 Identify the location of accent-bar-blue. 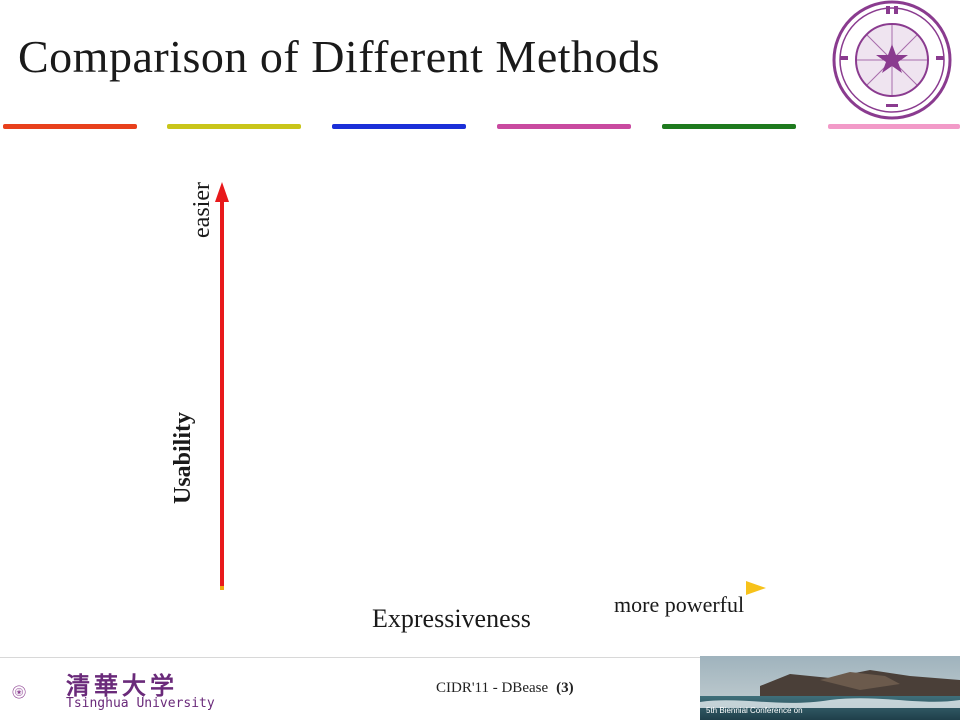
(399, 126).